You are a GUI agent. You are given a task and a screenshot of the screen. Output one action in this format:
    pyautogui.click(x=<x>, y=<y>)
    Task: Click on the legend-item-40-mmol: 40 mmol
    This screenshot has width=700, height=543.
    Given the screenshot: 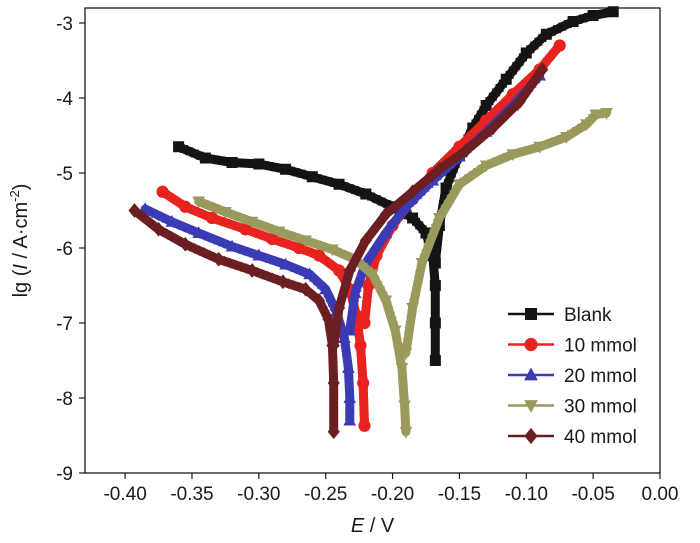 What is the action you would take?
    pyautogui.click(x=572, y=437)
    